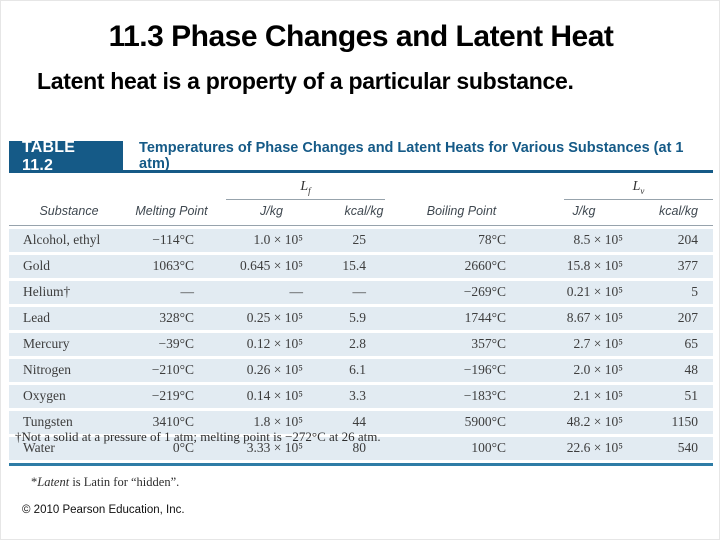 This screenshot has height=540, width=720. Describe the element at coordinates (69, 268) in the screenshot. I see `substance-cell: Gold` at that location.